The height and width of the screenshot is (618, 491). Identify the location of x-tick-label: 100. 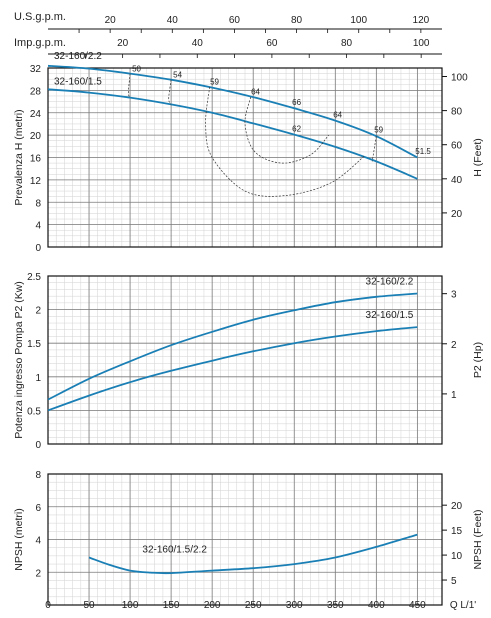
(130, 605).